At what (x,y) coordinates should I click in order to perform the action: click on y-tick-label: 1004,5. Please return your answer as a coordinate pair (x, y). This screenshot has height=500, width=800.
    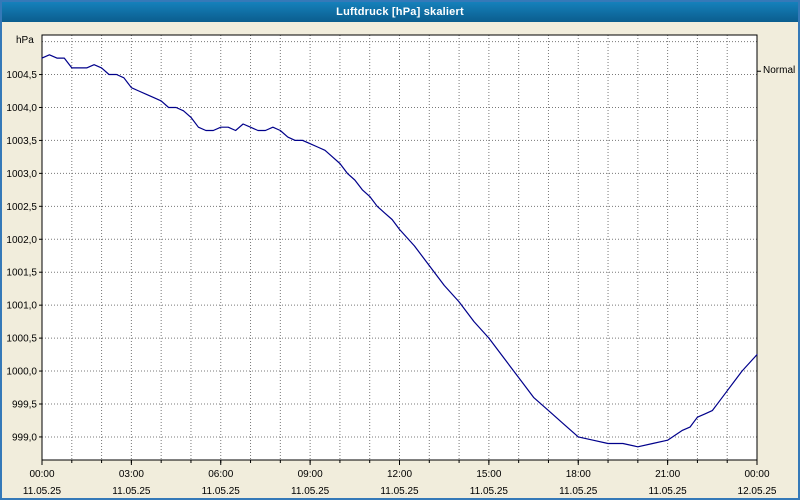
    Looking at the image, I should click on (21, 75).